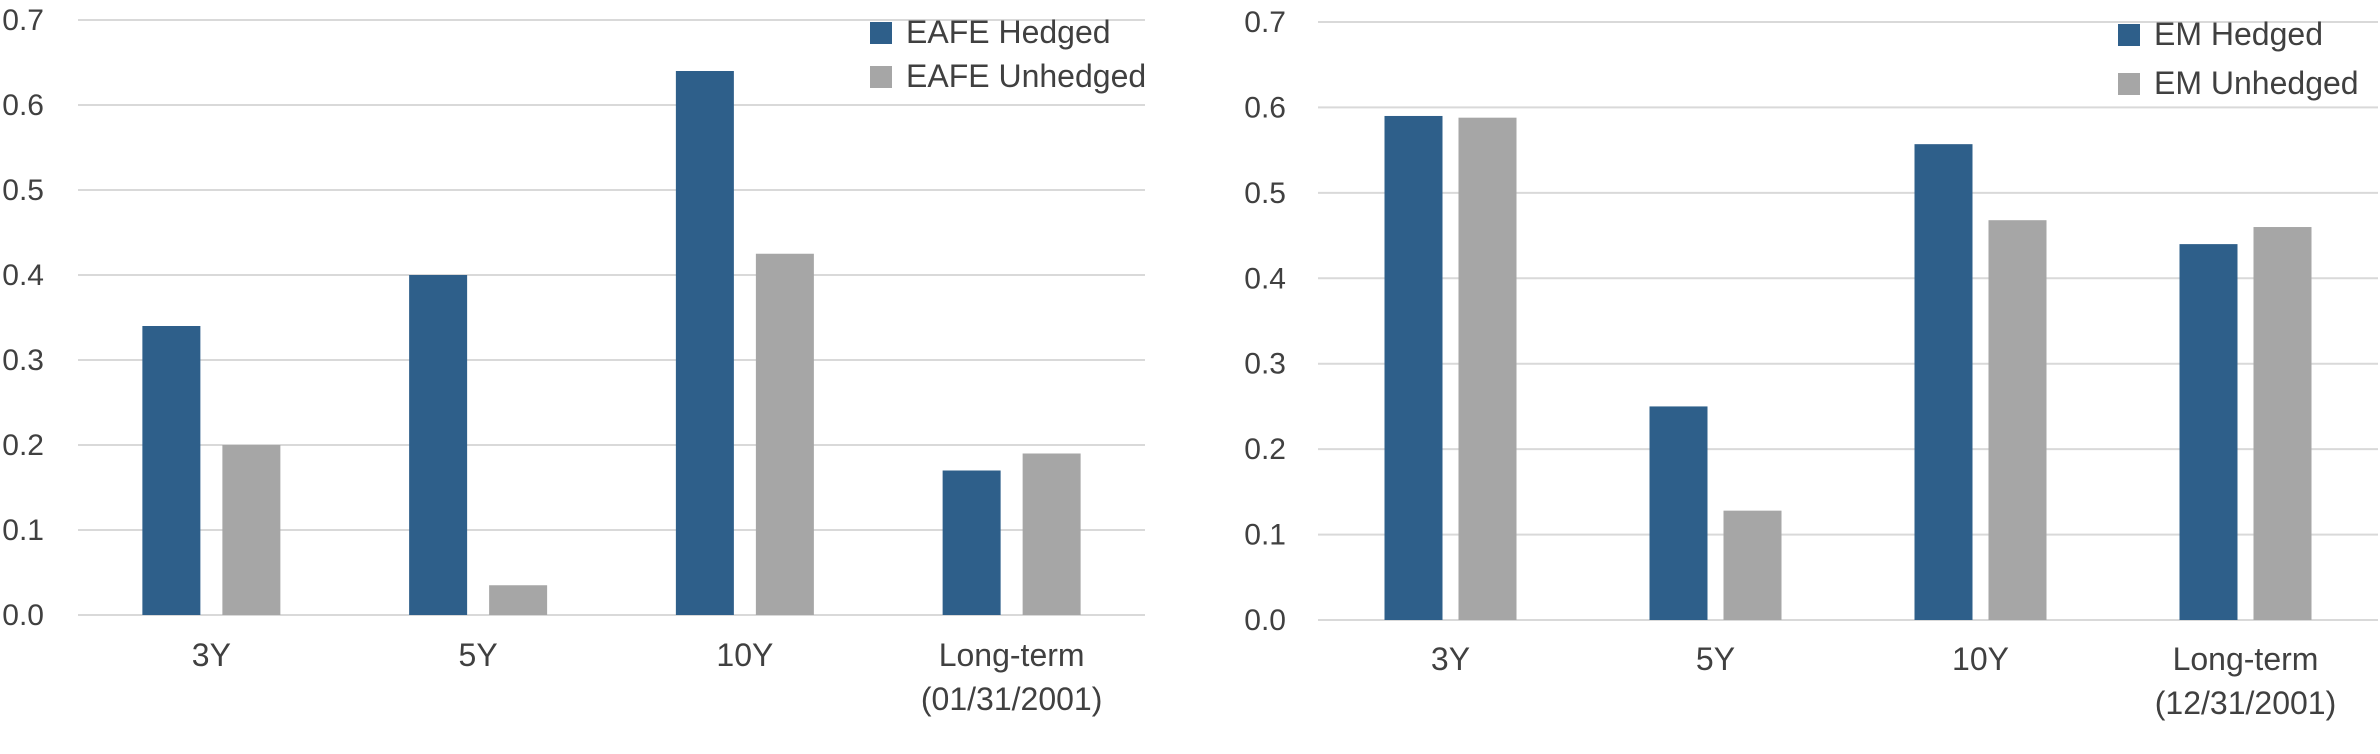  Describe the element at coordinates (2245, 703) in the screenshot. I see `x-category-label: (12/31/2001)` at that location.